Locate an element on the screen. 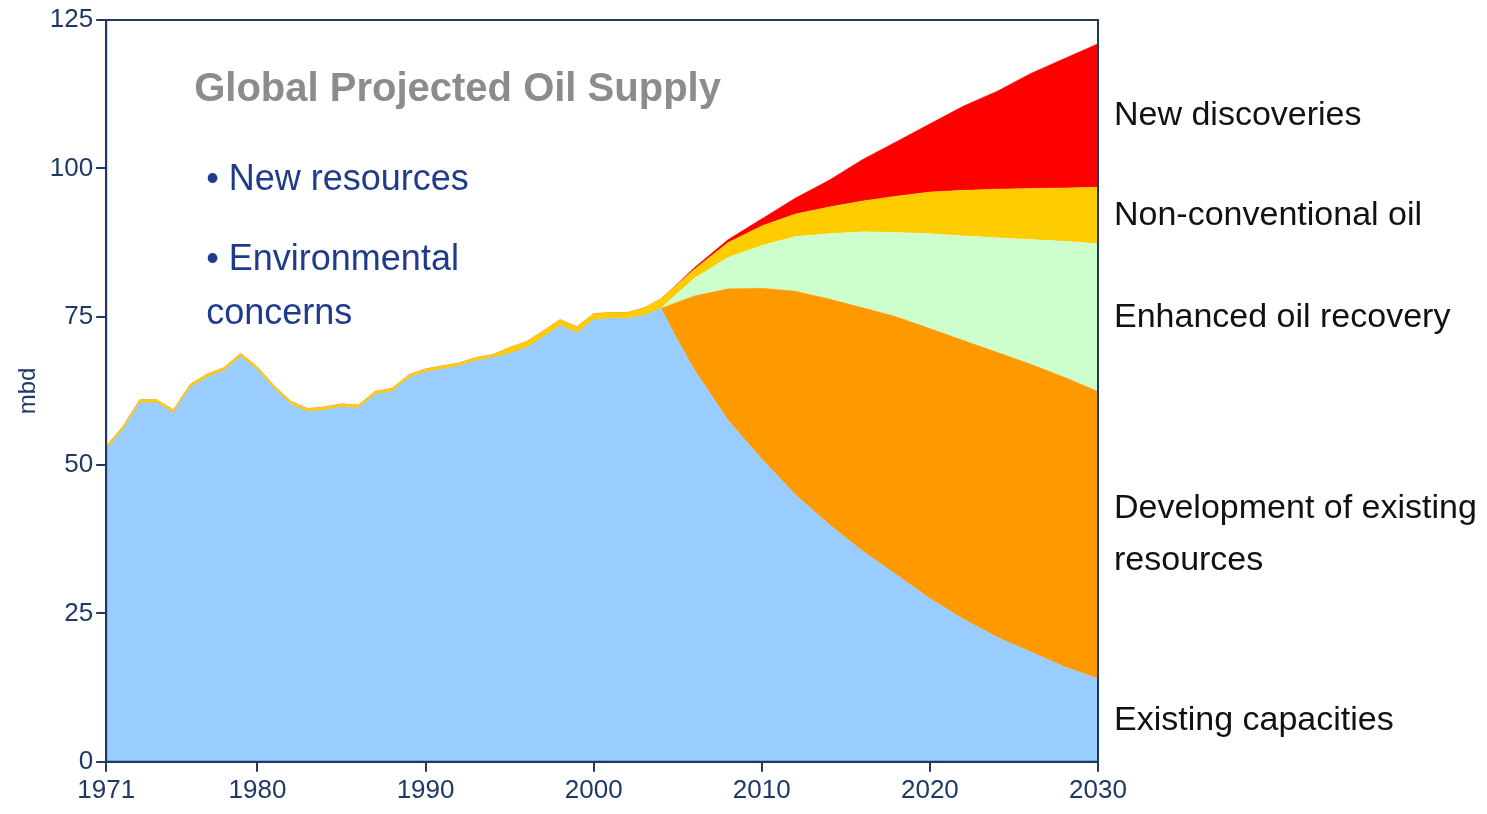 The height and width of the screenshot is (814, 1487). x-tick-label: 1990 is located at coordinates (425, 788).